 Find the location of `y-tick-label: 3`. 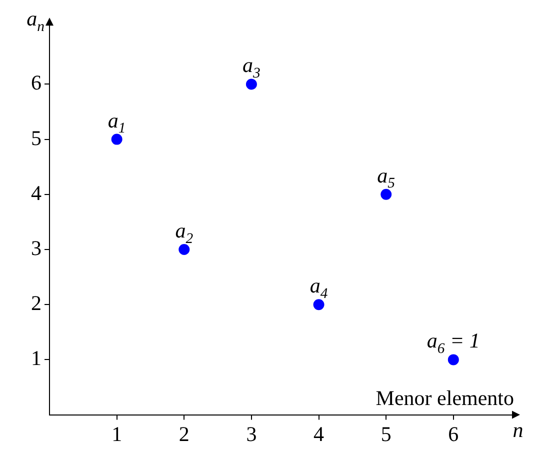

y-tick-label: 3 is located at coordinates (36, 248).